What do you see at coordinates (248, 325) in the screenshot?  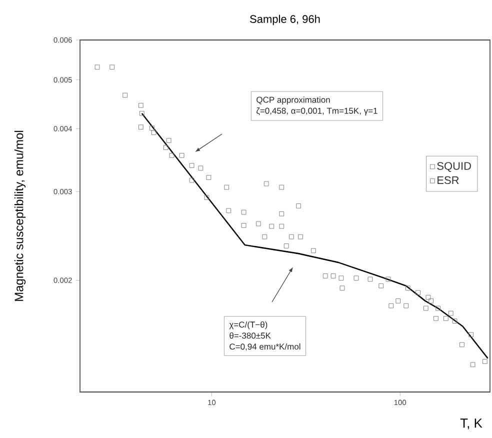 I see `annotation: χ=C/(T−θ)` at bounding box center [248, 325].